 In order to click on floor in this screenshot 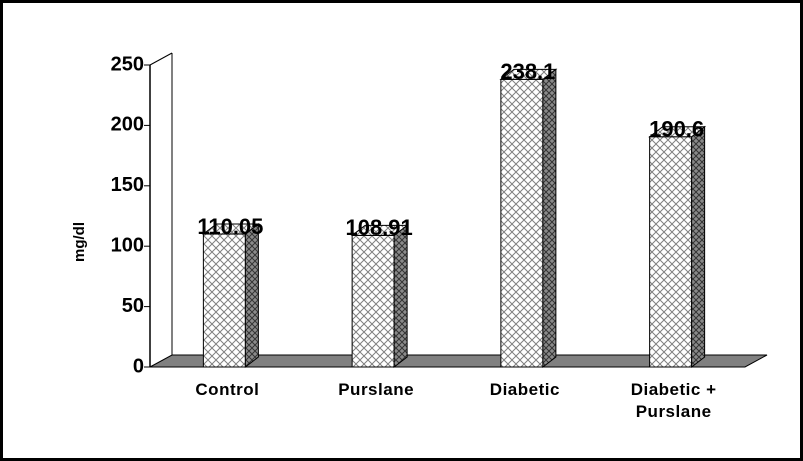, I will do `click(458, 361)`.